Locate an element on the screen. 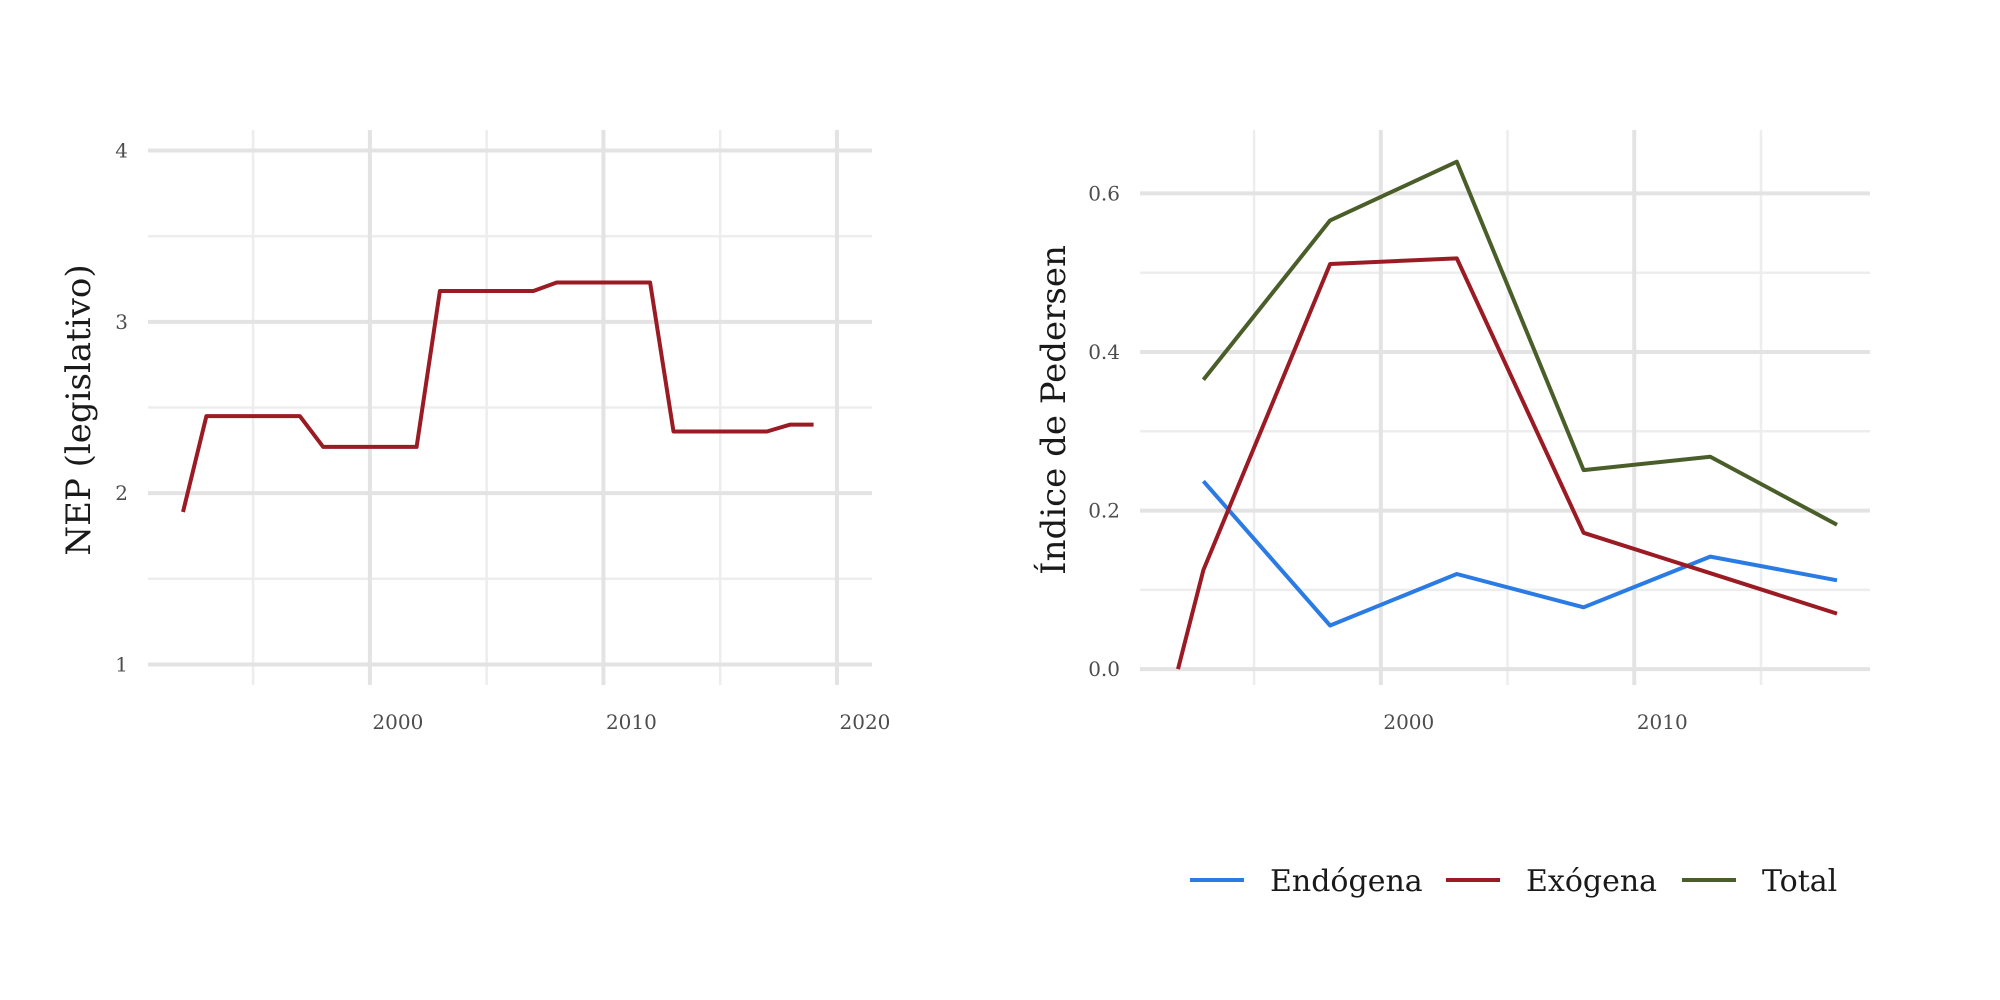 The width and height of the screenshot is (2000, 1000). legend-label-ex-gena: Exógena is located at coordinates (1591, 881).